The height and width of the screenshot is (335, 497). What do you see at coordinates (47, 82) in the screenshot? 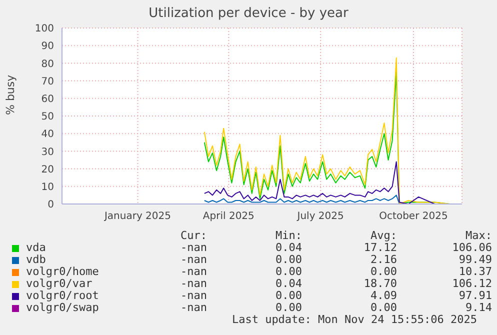
I see `y-tick-label: 70` at bounding box center [47, 82].